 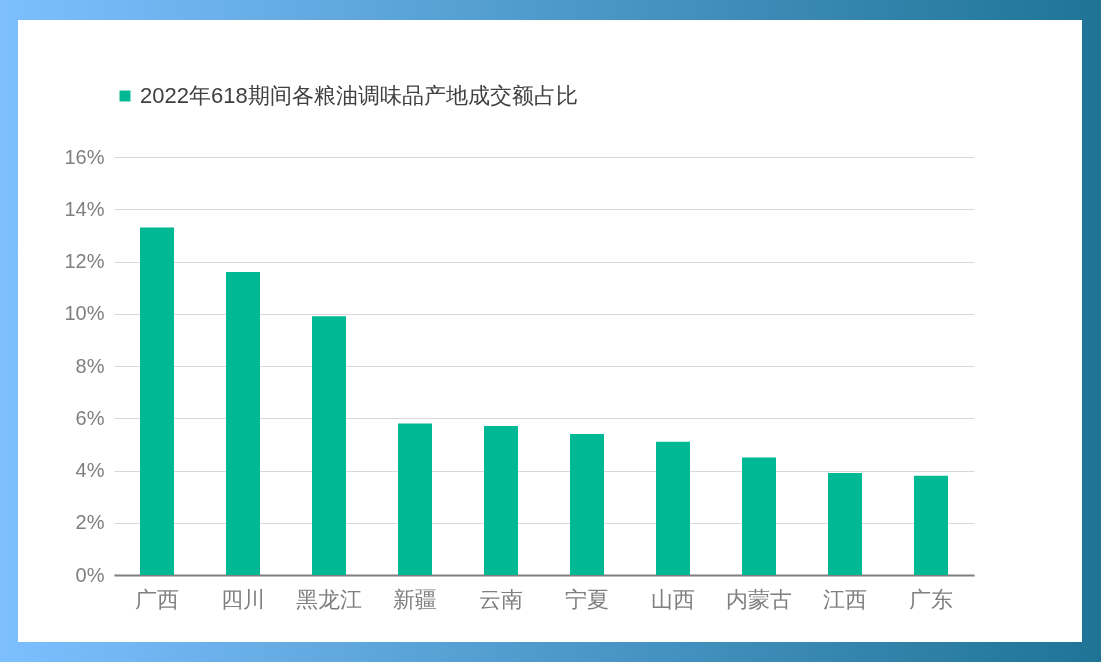 I want to click on x-tick-label: 宁夏, so click(x=587, y=599).